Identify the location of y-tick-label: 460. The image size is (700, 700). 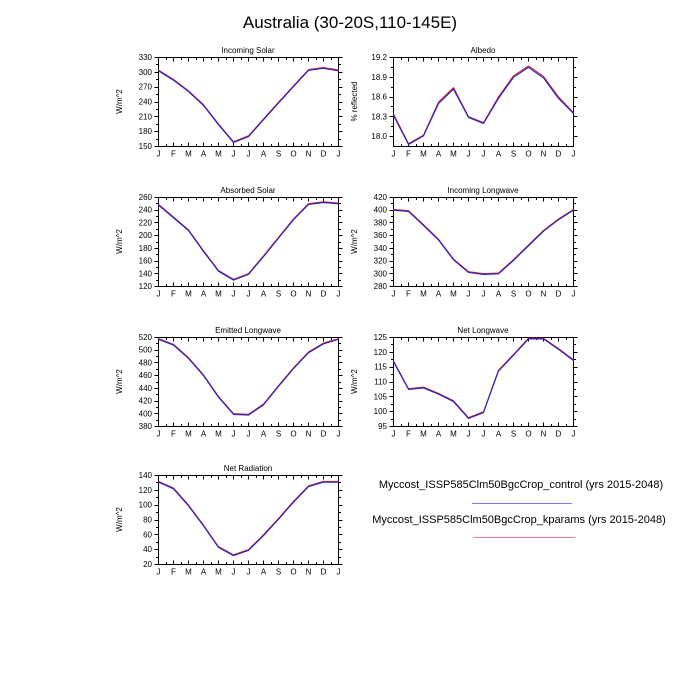
(146, 375).